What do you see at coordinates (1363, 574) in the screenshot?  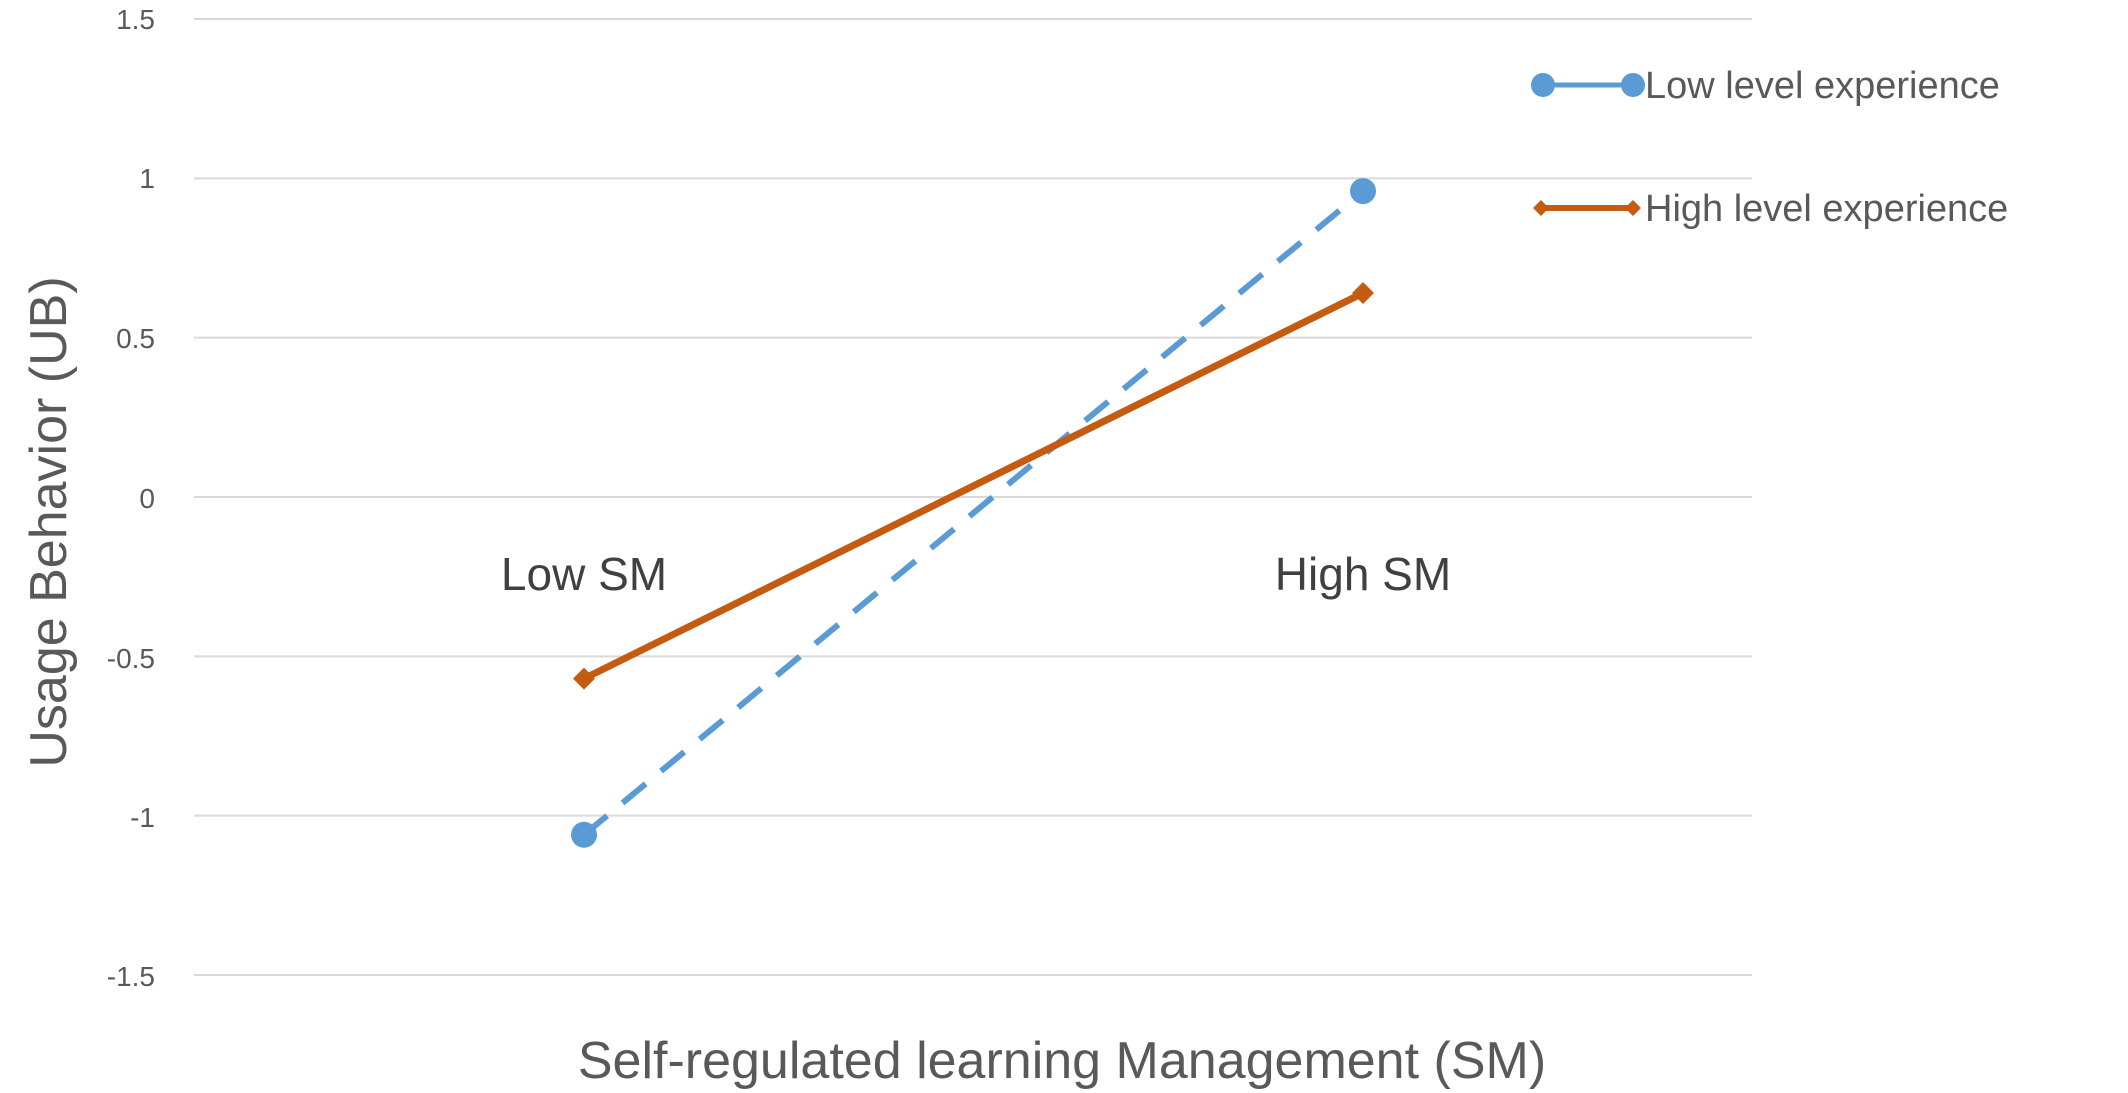 I see `x-category-label-high-sm: High SM` at bounding box center [1363, 574].